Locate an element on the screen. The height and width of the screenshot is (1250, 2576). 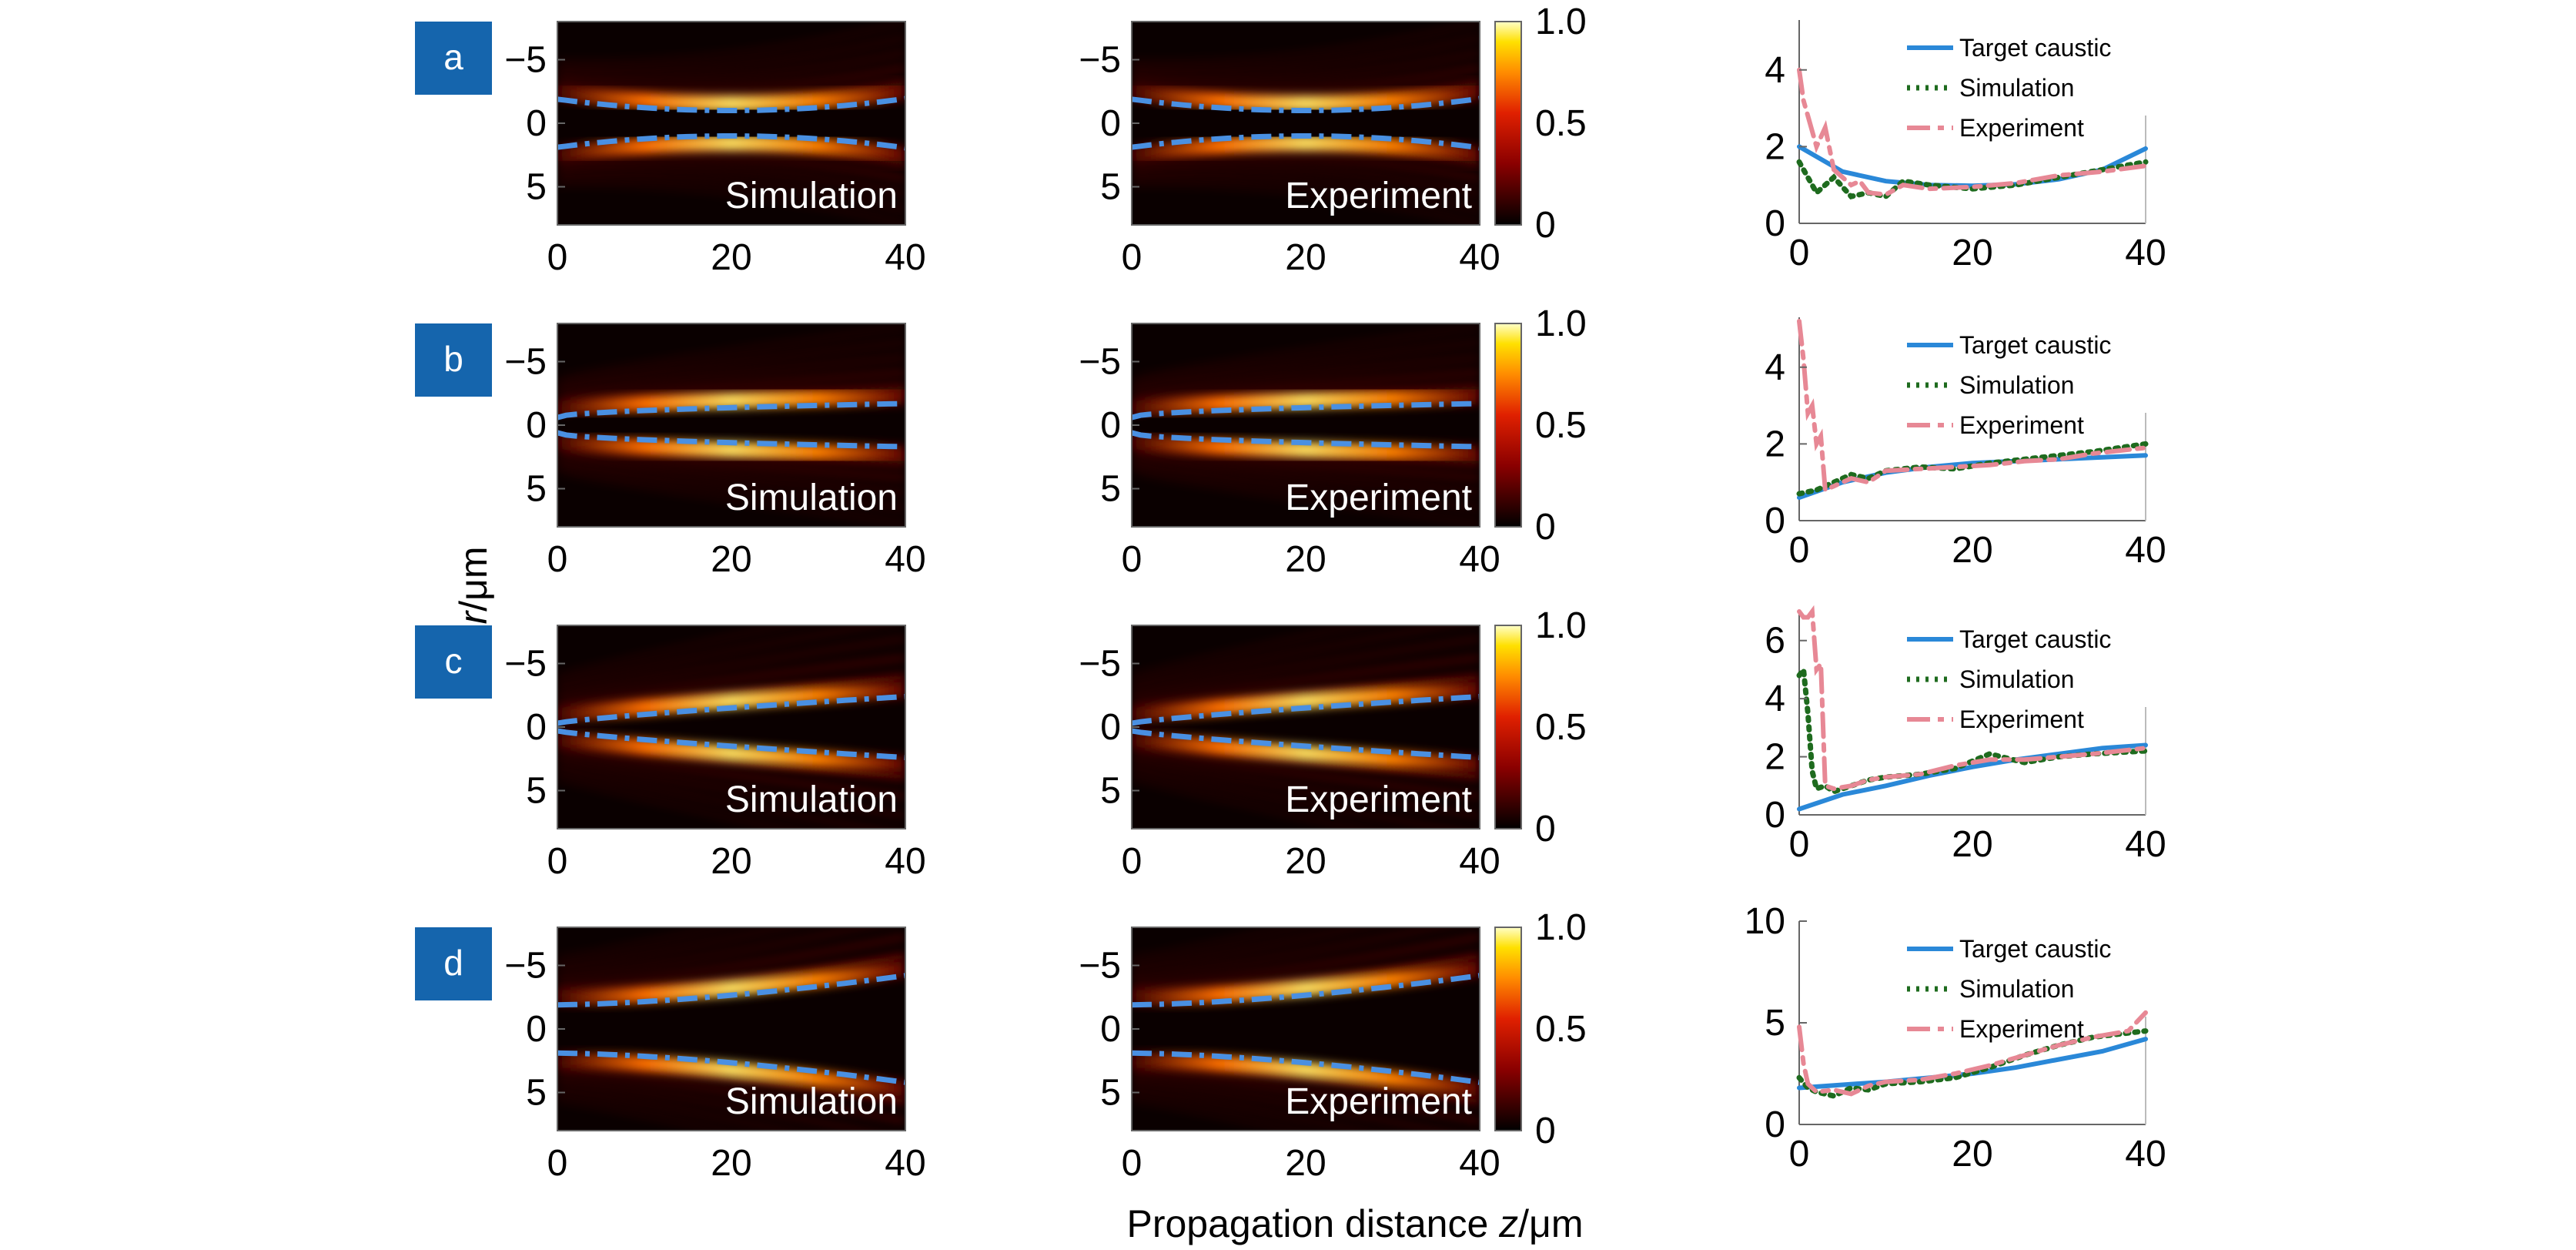
legend: Target caustic Simulation Experiment is located at coordinates (2009, 385).